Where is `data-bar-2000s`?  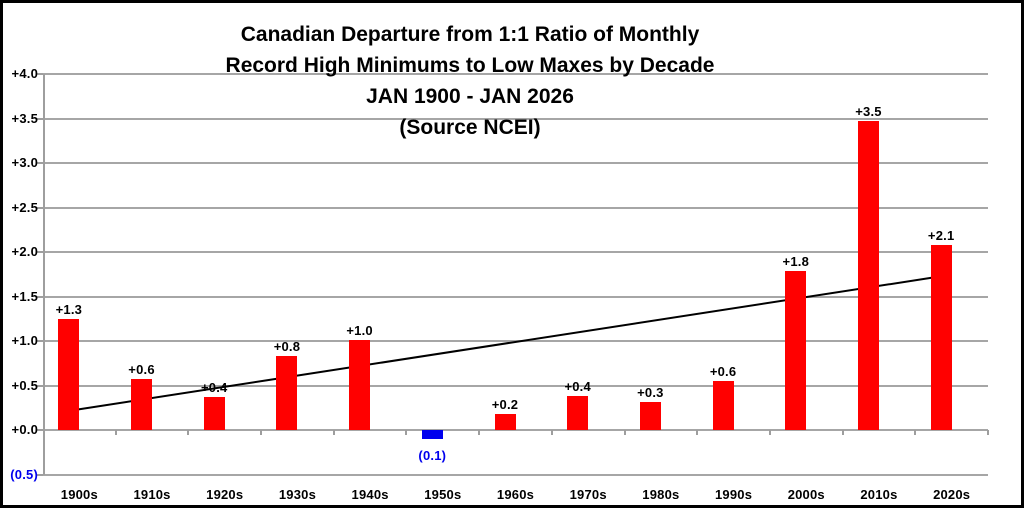
data-bar-2000s is located at coordinates (796, 350).